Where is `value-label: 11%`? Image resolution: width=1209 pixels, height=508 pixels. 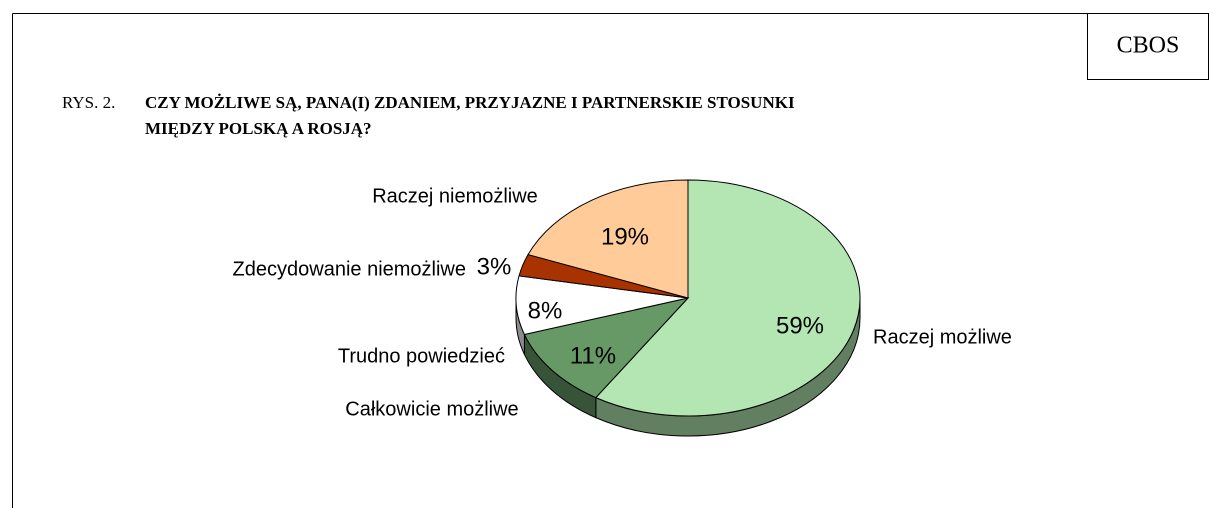
value-label: 11% is located at coordinates (593, 355).